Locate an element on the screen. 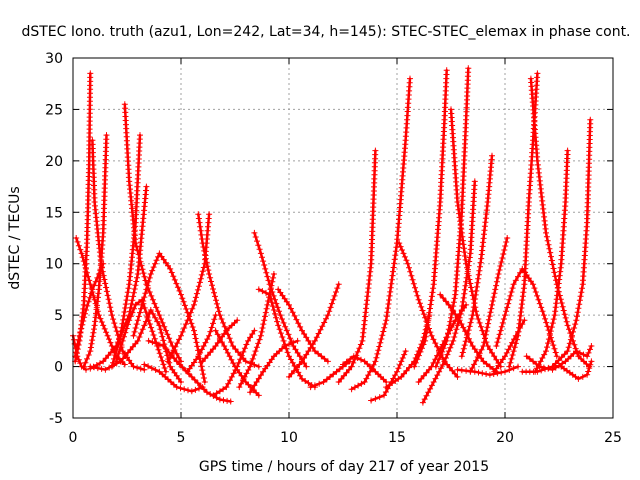 The height and width of the screenshot is (480, 640). x-tick-label: 20 is located at coordinates (505, 438).